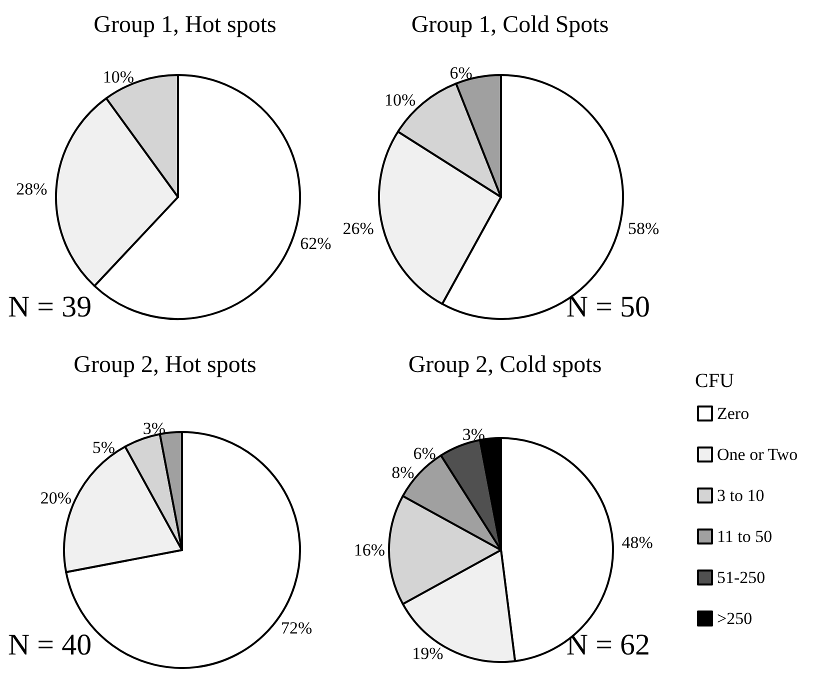  I want to click on legend-label: 3 to 10, so click(740, 495).